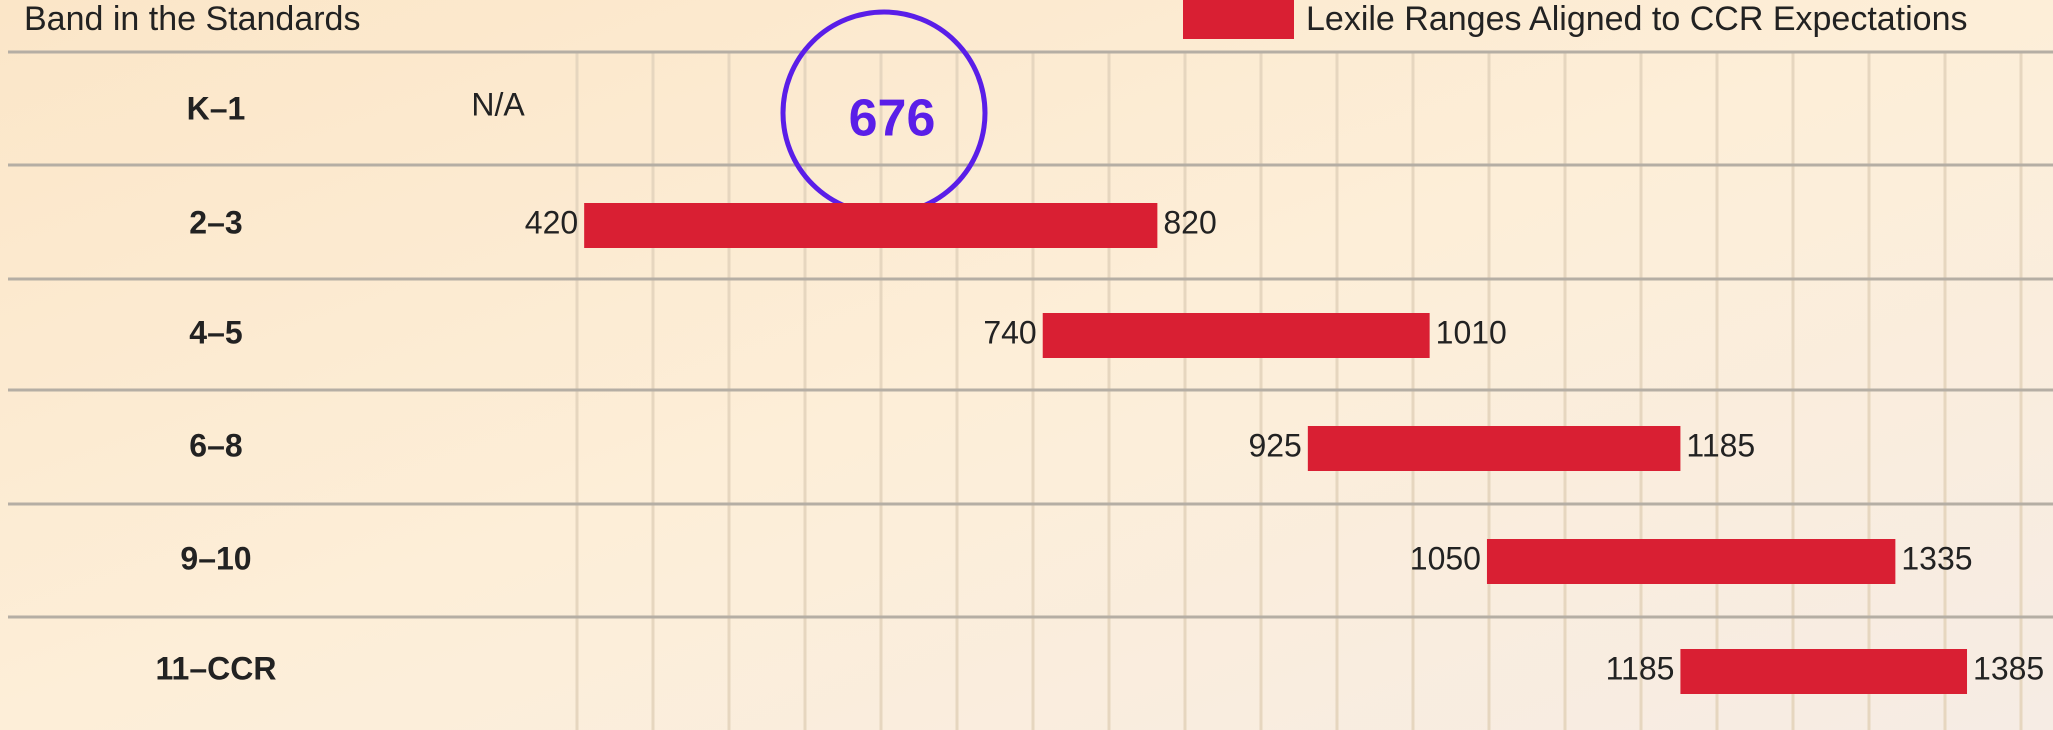 This screenshot has height=730, width=2053. What do you see at coordinates (215, 332) in the screenshot?
I see `category-label: 4–5` at bounding box center [215, 332].